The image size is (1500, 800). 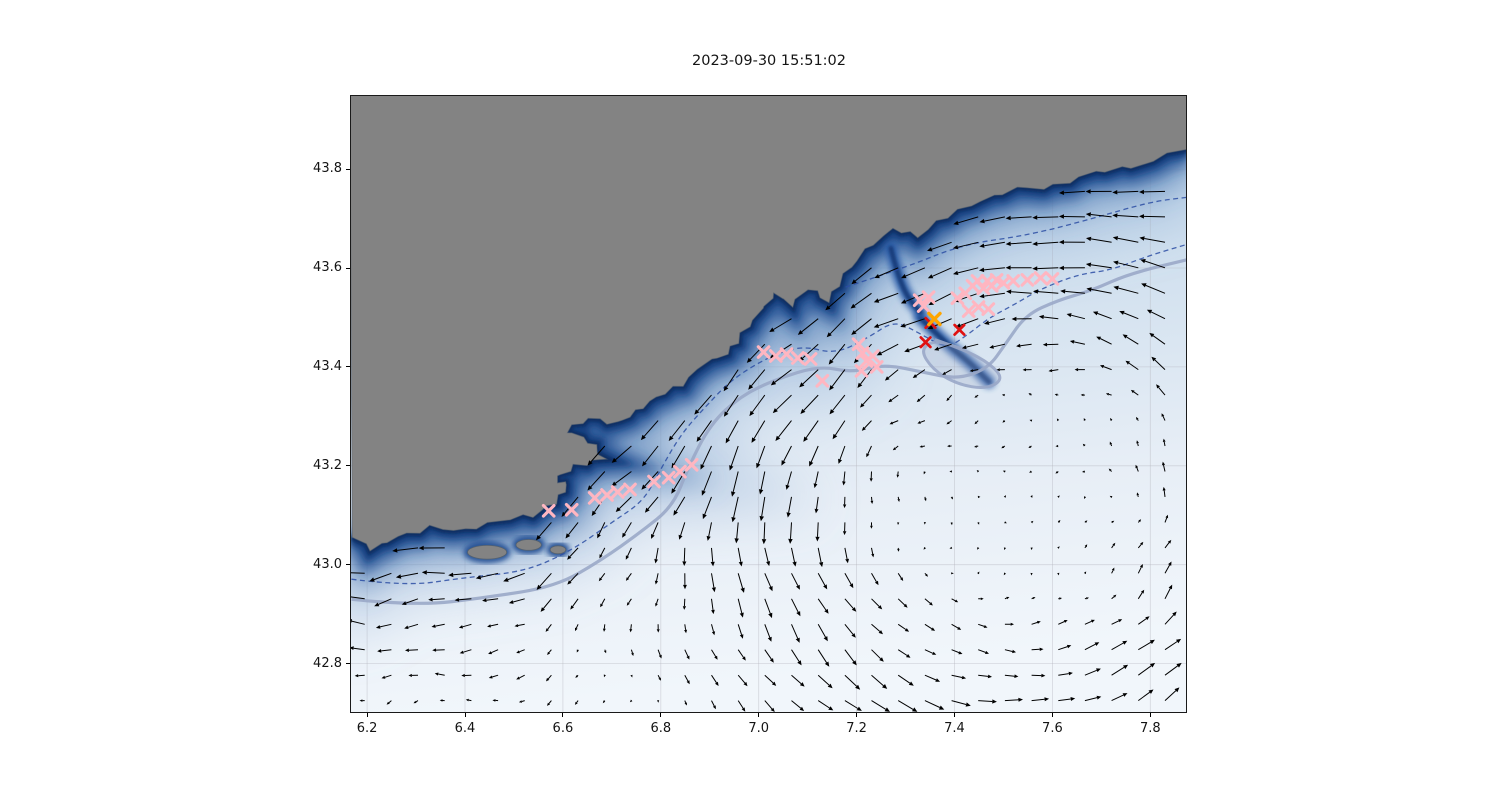 What do you see at coordinates (800, 394) in the screenshot?
I see `pink-x-markers` at bounding box center [800, 394].